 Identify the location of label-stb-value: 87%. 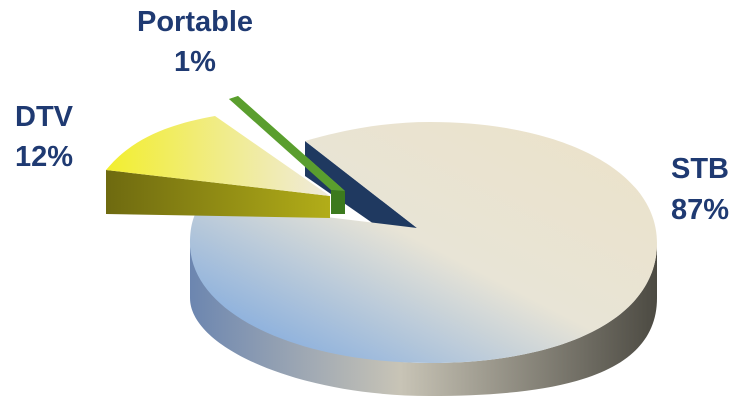
(700, 210).